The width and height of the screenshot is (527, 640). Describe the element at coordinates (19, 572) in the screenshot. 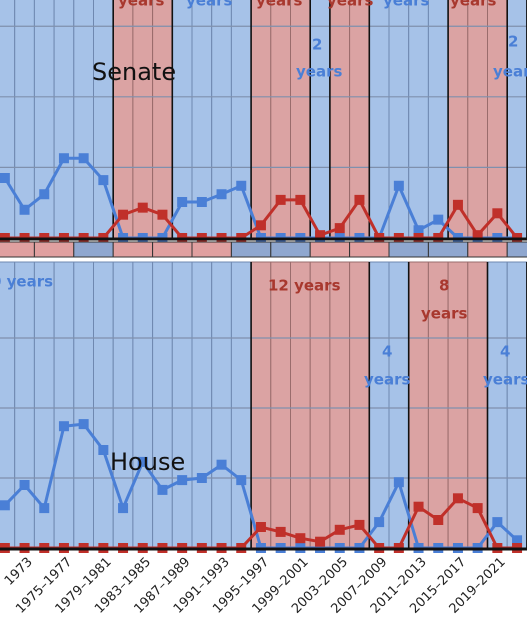

I see `x-tick-label: 1973` at that location.